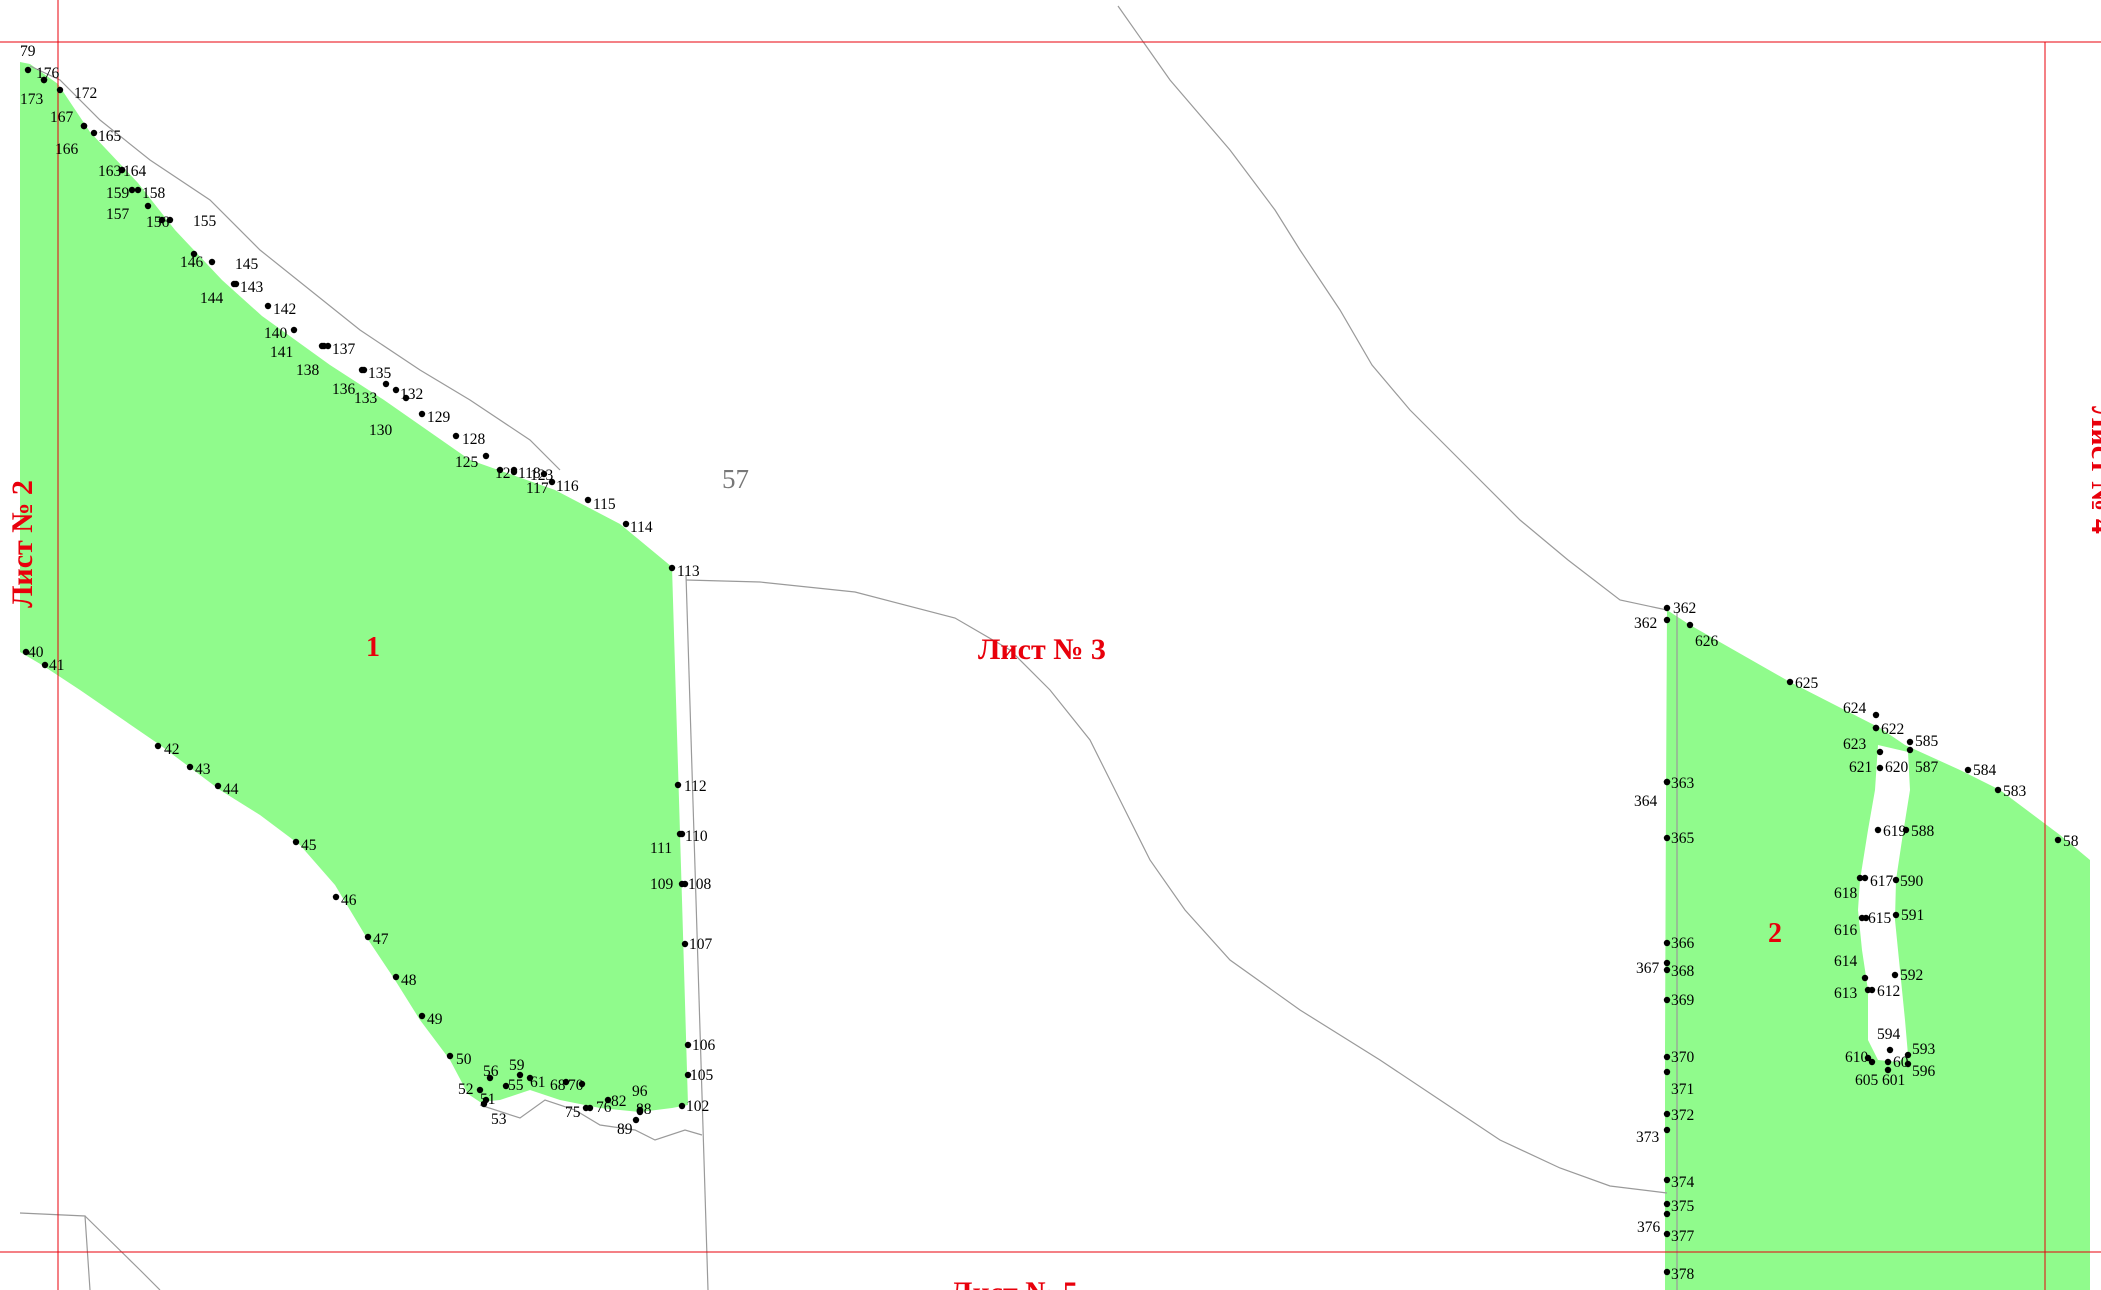 This screenshot has width=2101, height=1290. Describe the element at coordinates (380, 373) in the screenshot. I see `point-label-135: 135` at that location.